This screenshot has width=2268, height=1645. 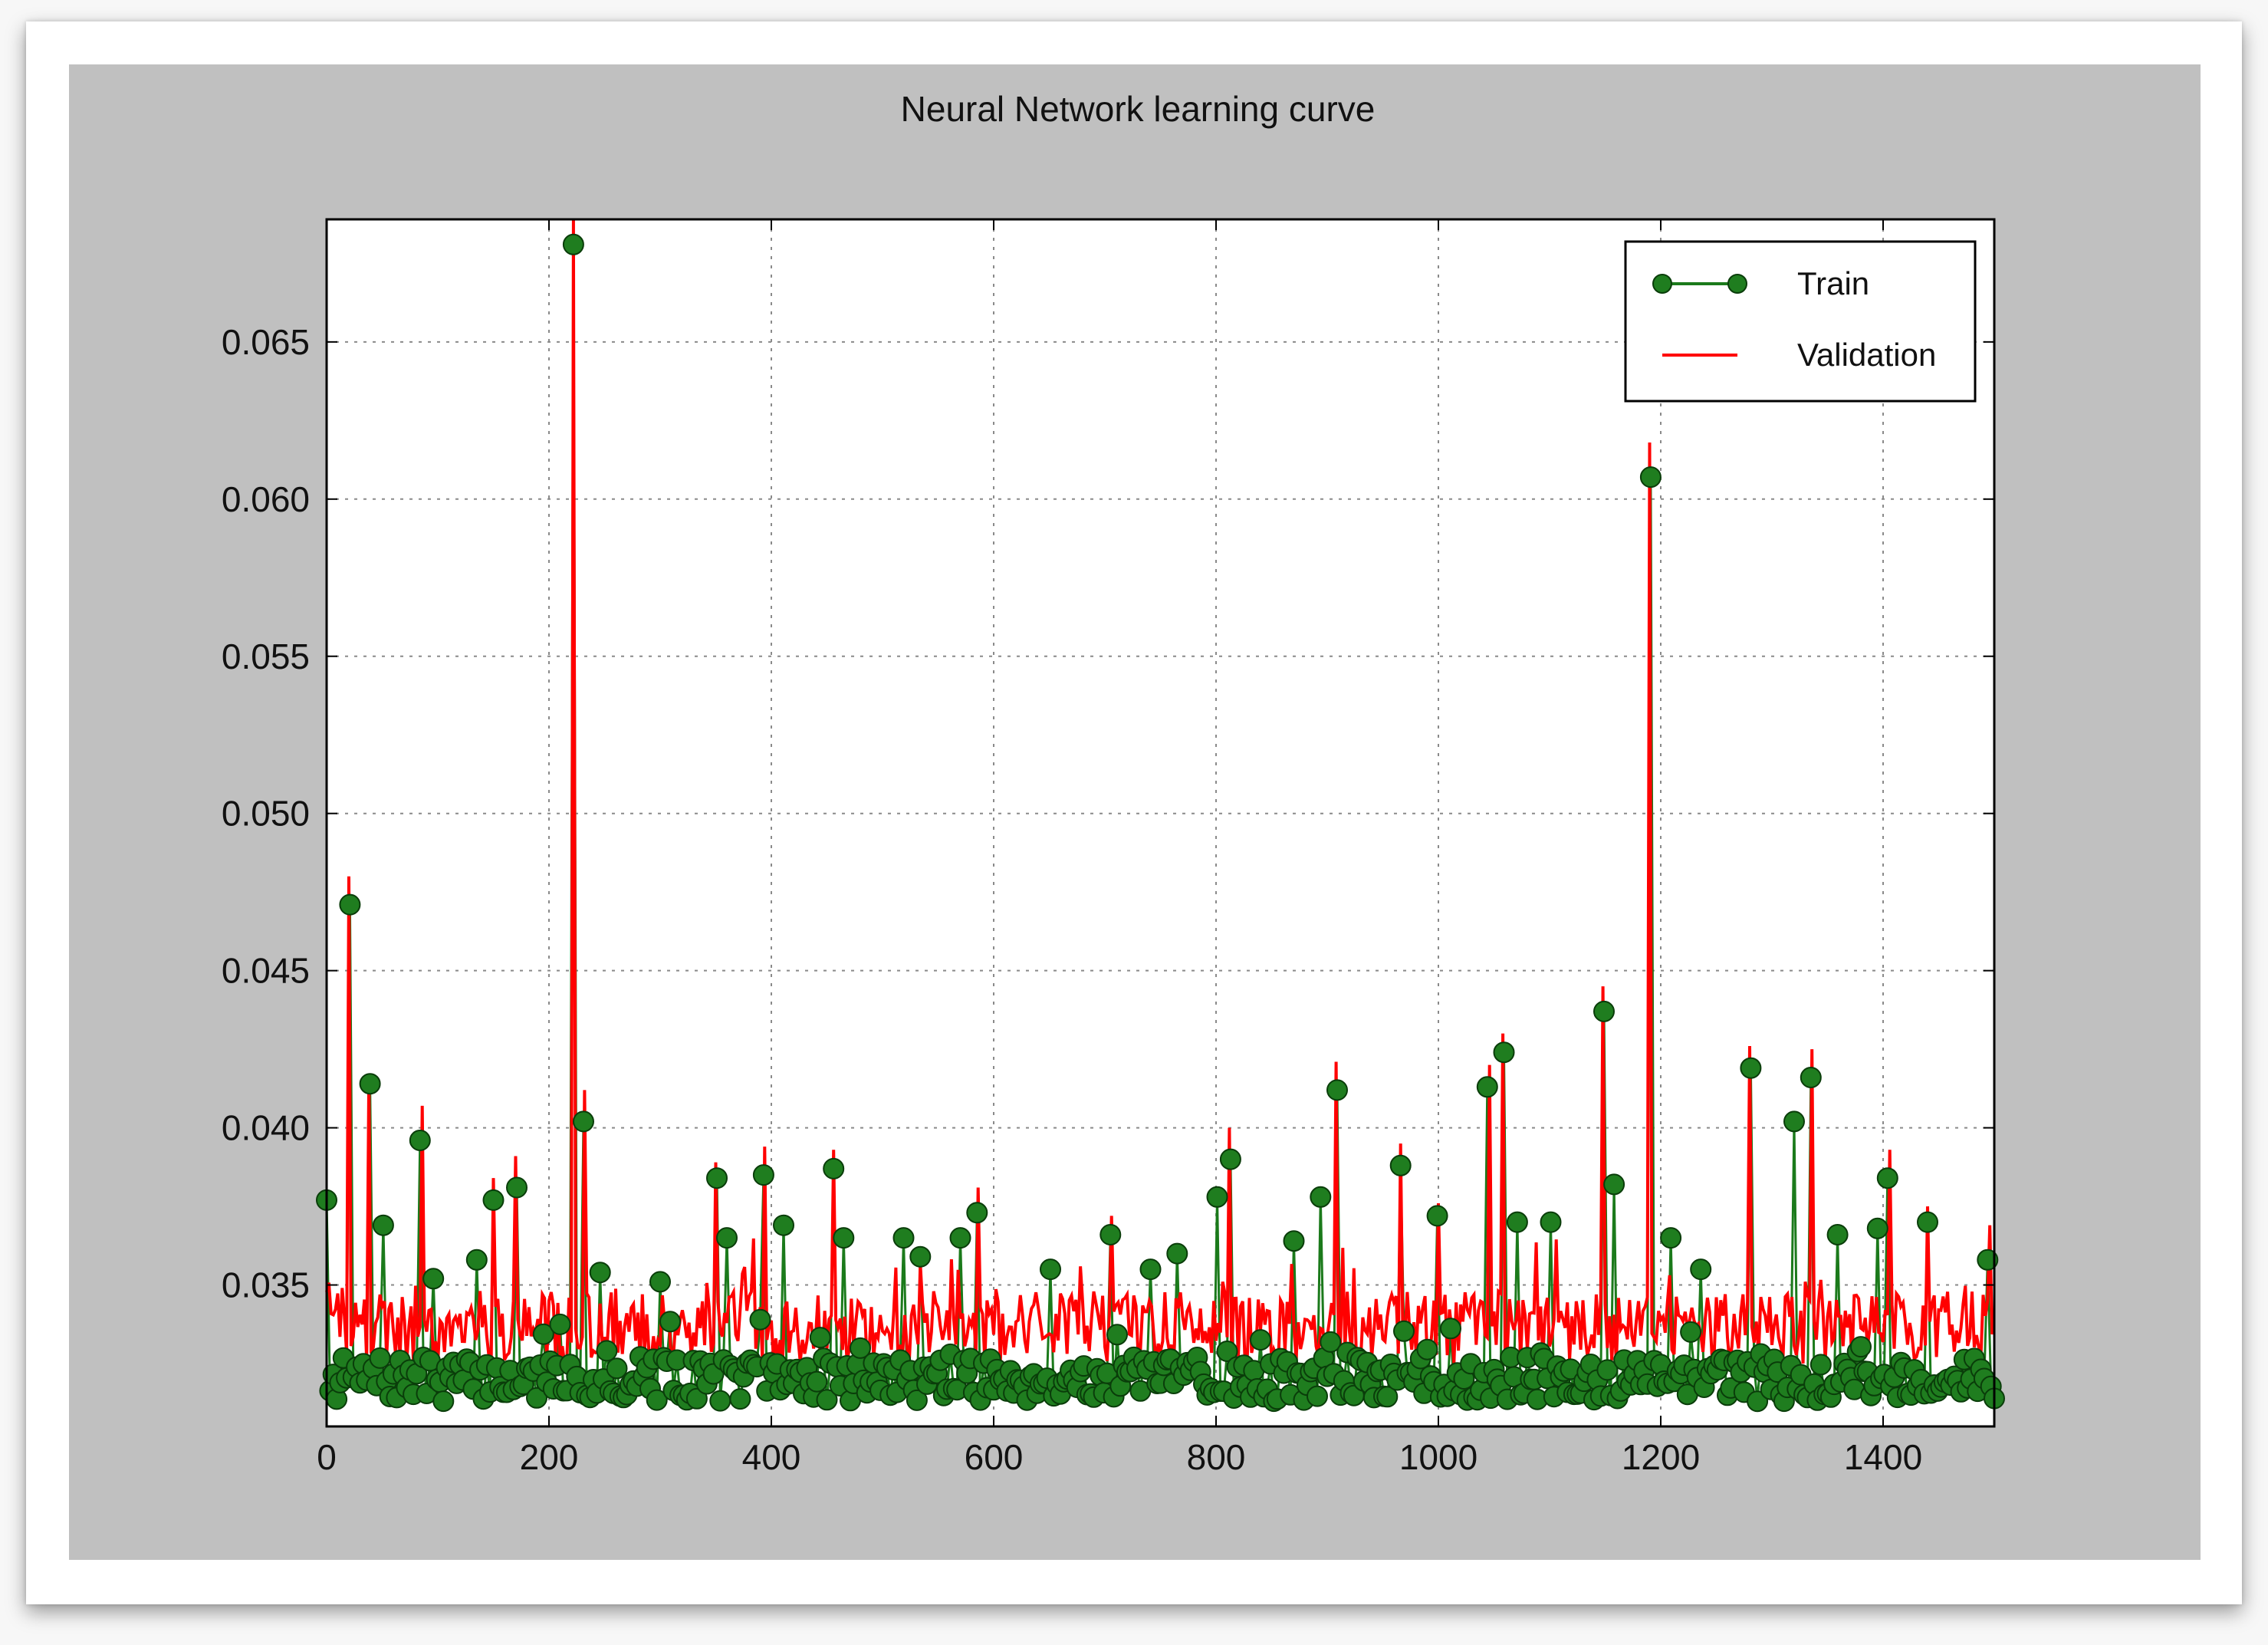 What do you see at coordinates (1138, 109) in the screenshot?
I see `chart-title: Neural Network learning curve` at bounding box center [1138, 109].